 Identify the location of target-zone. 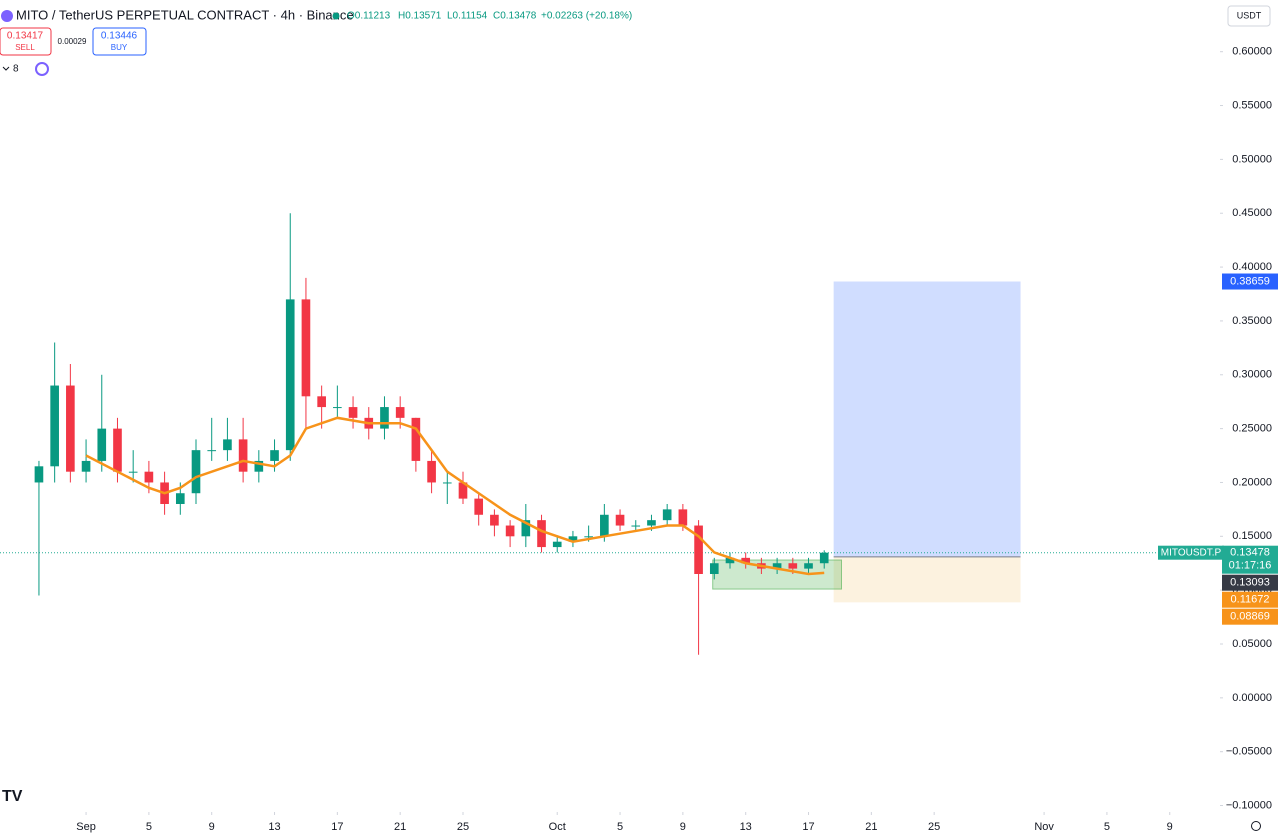
(927, 419).